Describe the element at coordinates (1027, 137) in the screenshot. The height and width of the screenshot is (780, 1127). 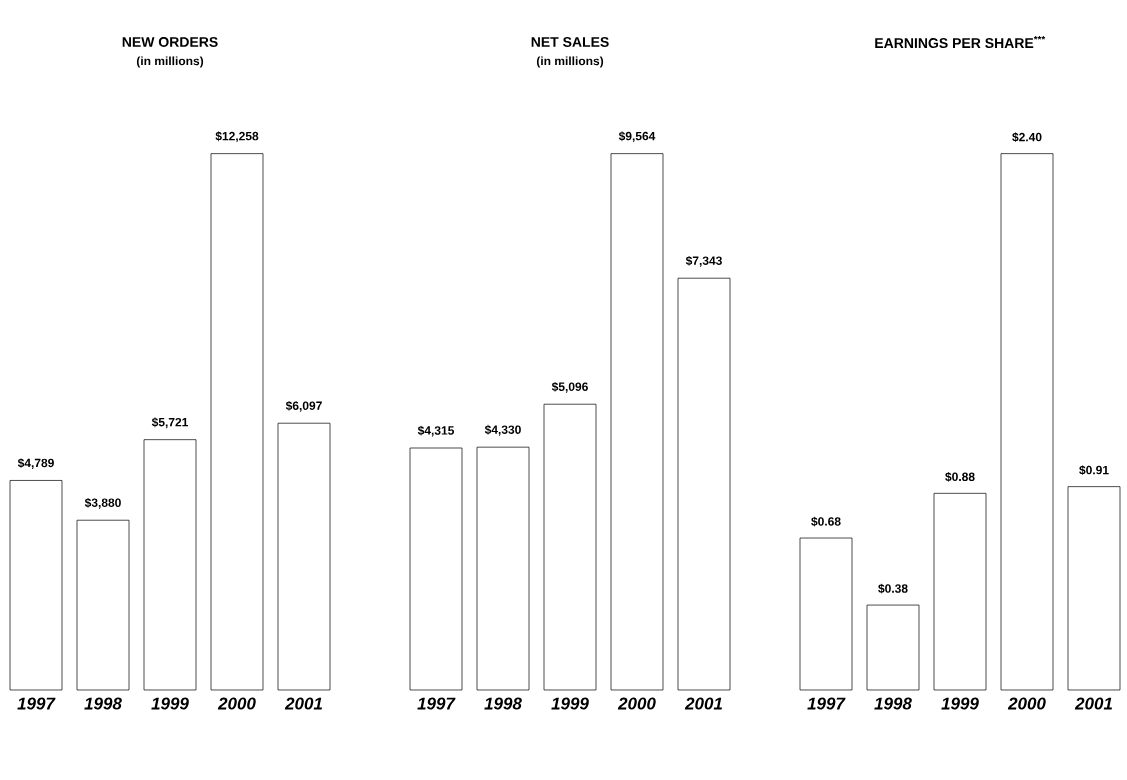
I see `data-label: $2.40` at that location.